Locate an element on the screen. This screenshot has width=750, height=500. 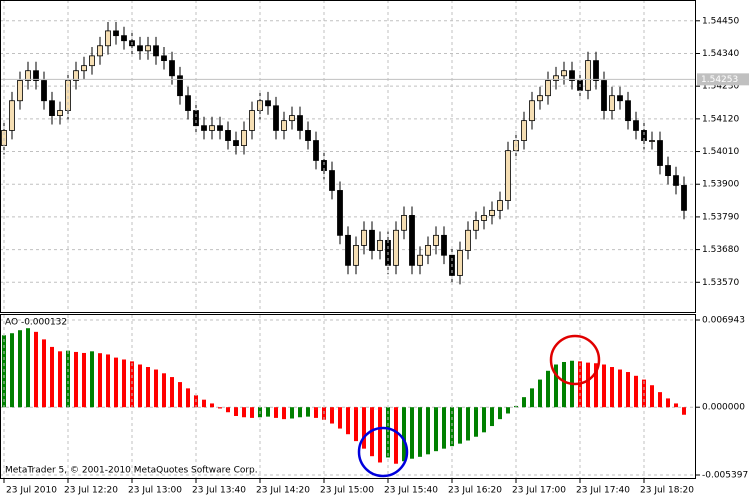
x-tick-label: 23 Jul 2010 is located at coordinates (31, 491).